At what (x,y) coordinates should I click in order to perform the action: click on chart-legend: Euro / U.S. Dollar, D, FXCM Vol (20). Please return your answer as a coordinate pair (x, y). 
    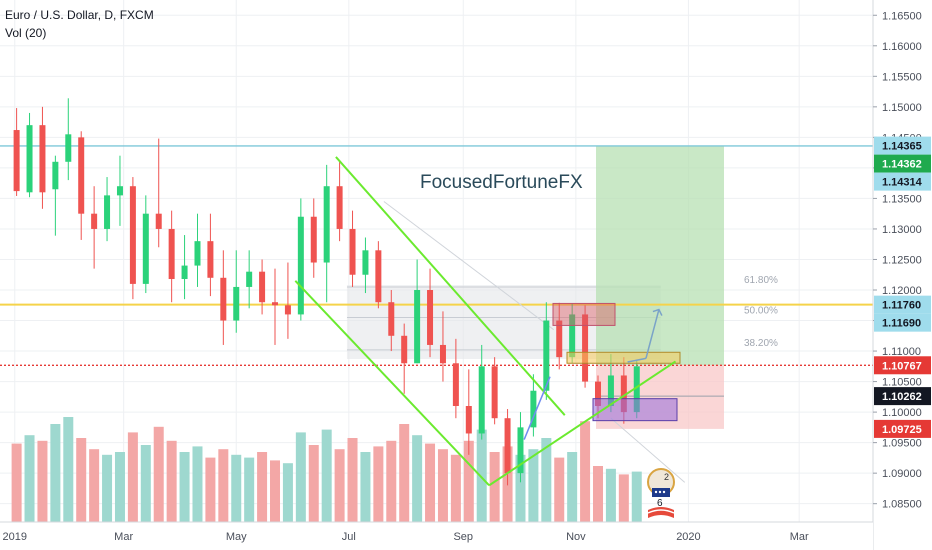
    Looking at the image, I should click on (79, 24).